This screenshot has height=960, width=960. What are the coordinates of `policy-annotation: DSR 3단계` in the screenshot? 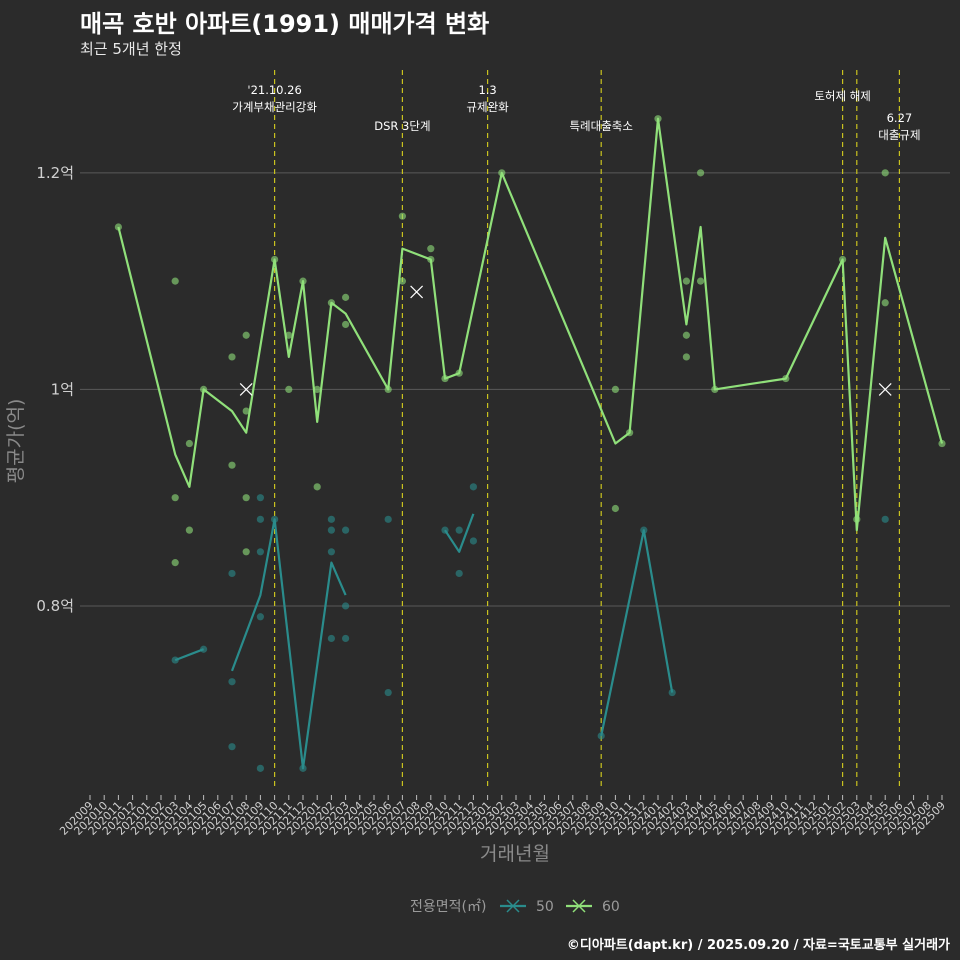 It's located at (402, 126).